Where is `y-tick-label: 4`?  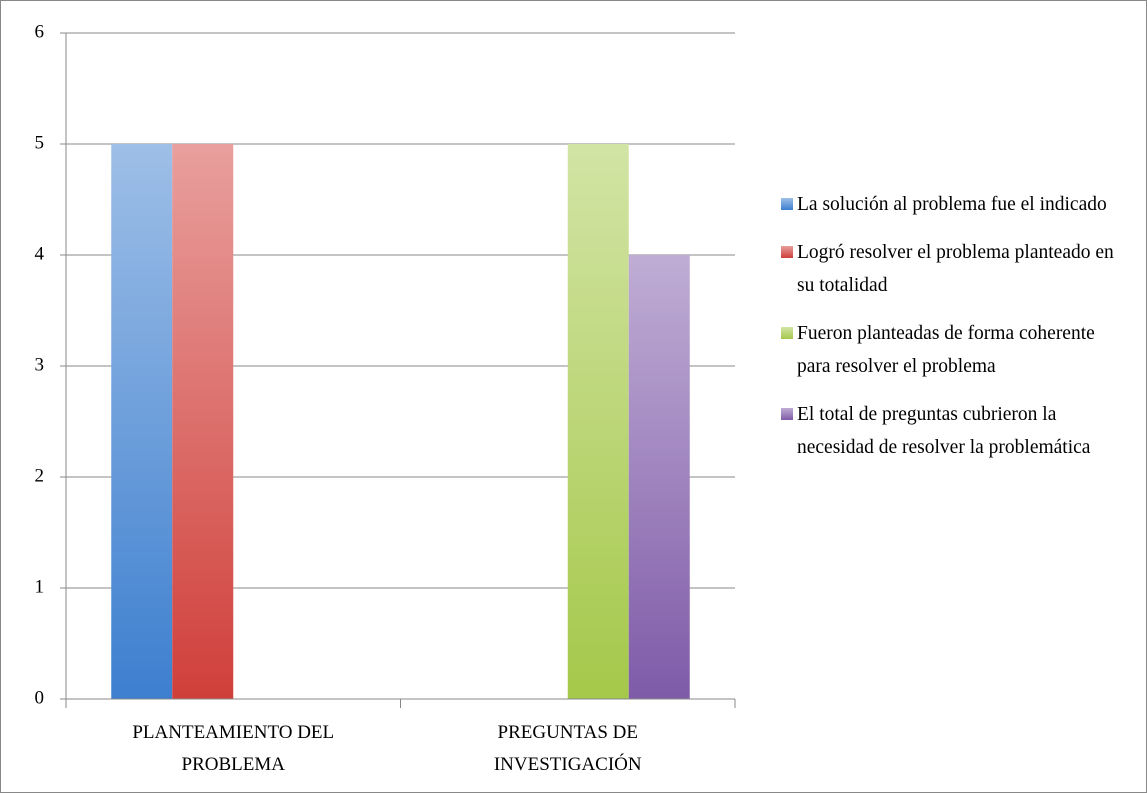
y-tick-label: 4 is located at coordinates (40, 253).